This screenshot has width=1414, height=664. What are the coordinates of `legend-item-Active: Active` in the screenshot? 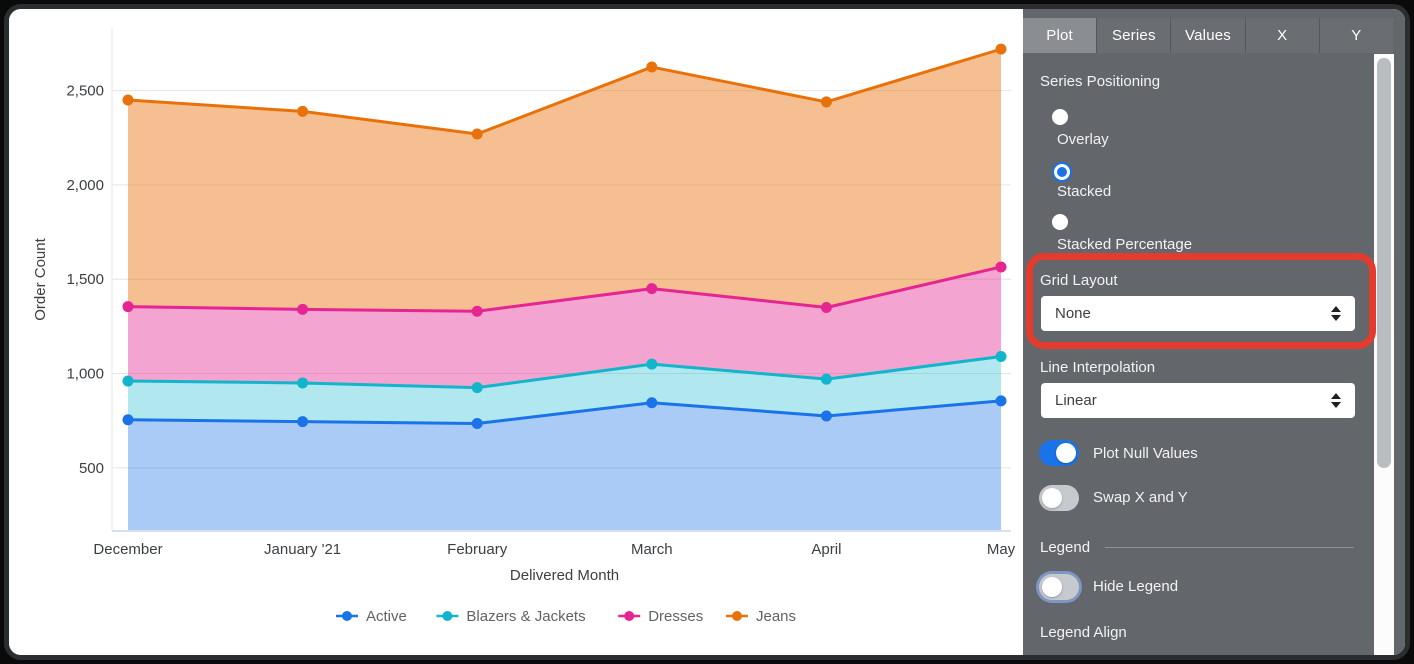 It's located at (371, 616).